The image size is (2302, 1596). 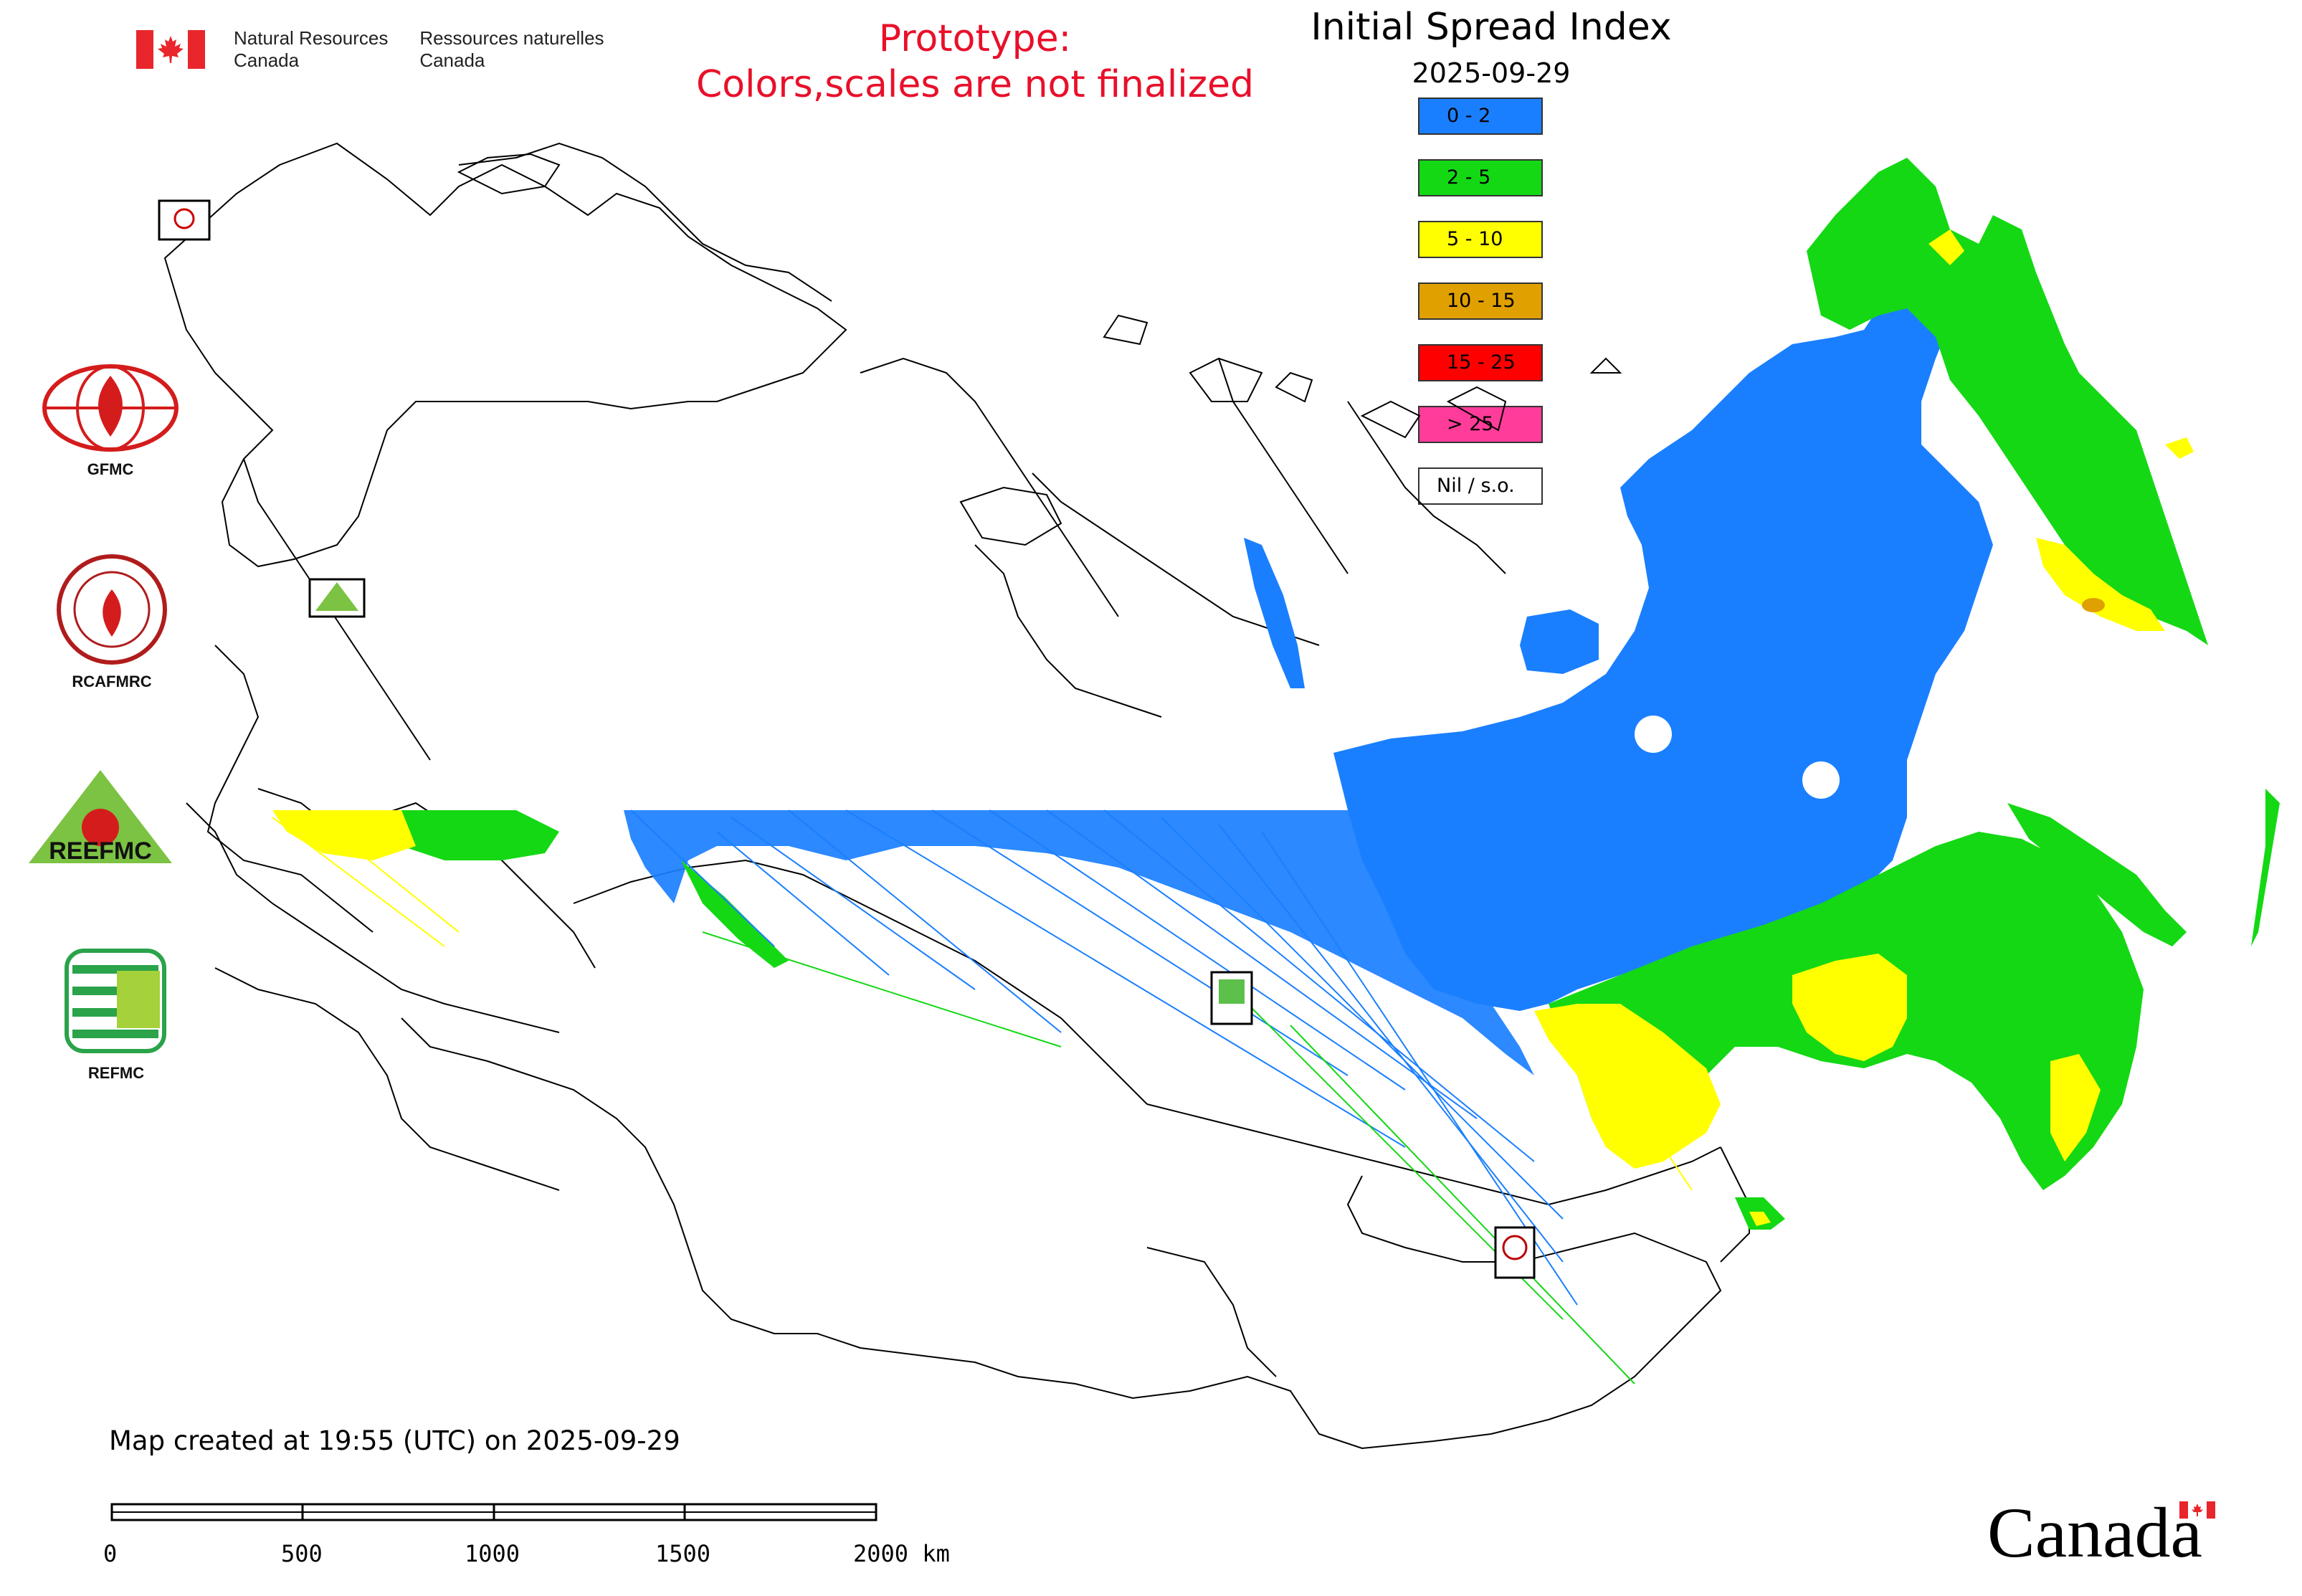 What do you see at coordinates (683, 1553) in the screenshot?
I see `scale-label: 1500` at bounding box center [683, 1553].